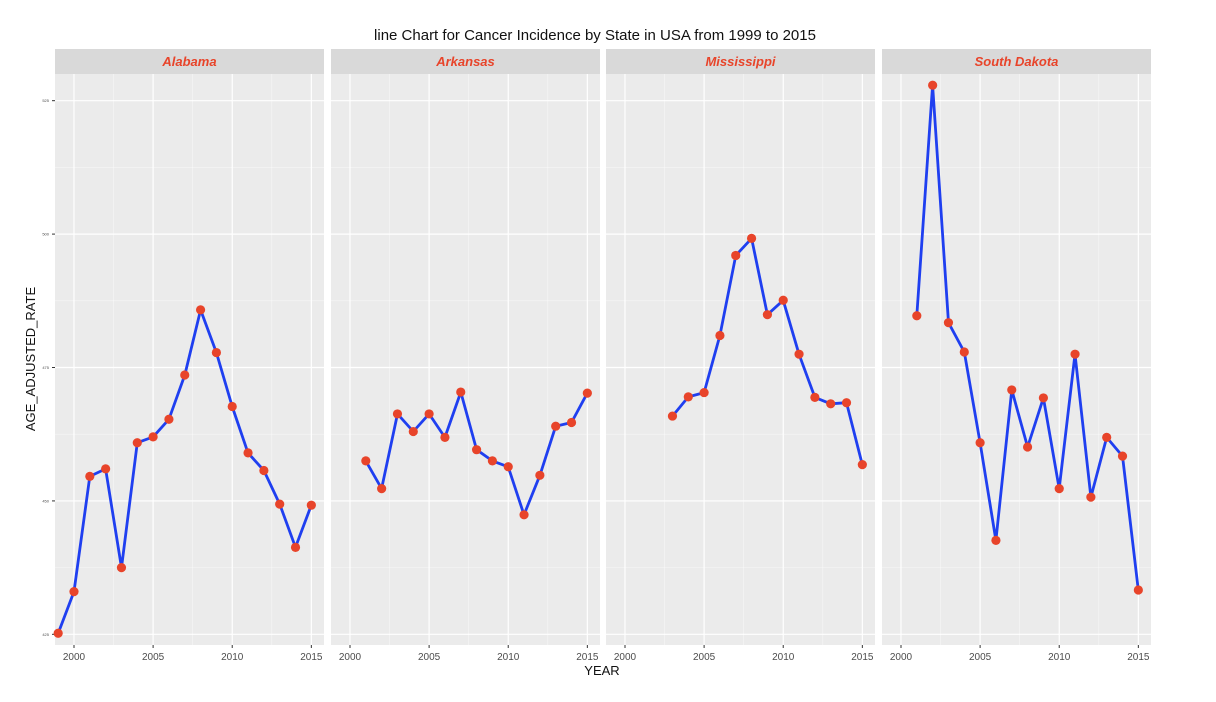 This screenshot has width=1216, height=702. I want to click on facet-strip-label: Alabama, so click(188, 61).